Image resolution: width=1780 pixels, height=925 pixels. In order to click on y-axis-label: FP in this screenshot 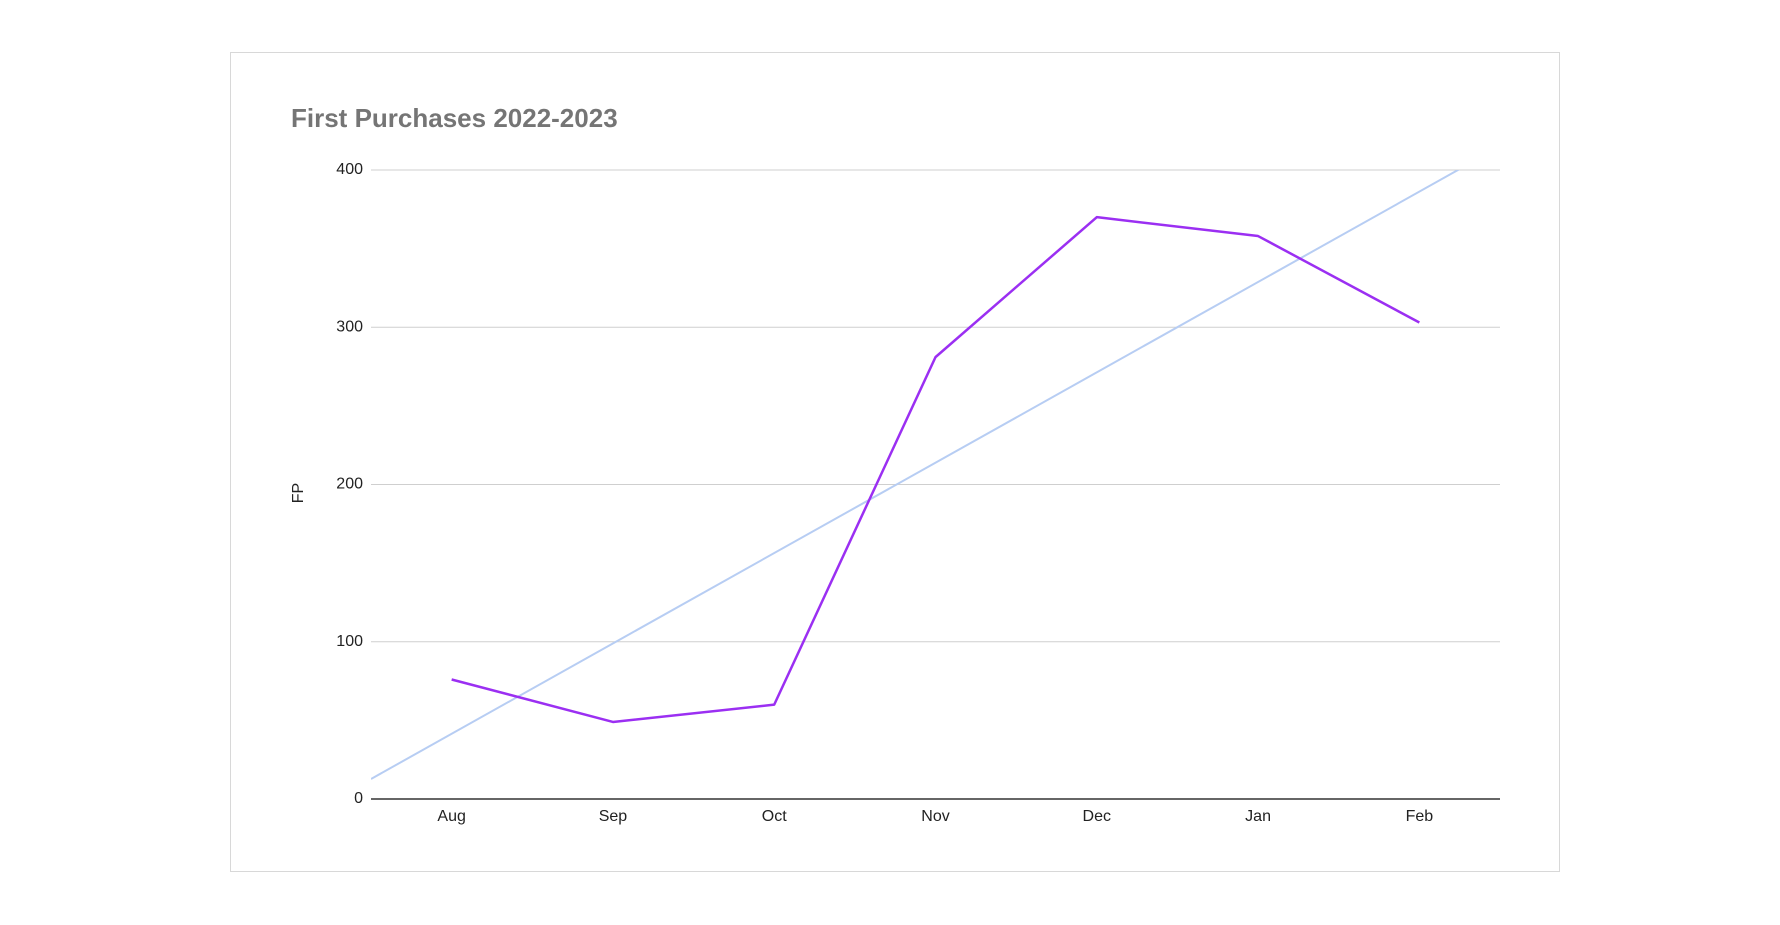, I will do `click(298, 493)`.